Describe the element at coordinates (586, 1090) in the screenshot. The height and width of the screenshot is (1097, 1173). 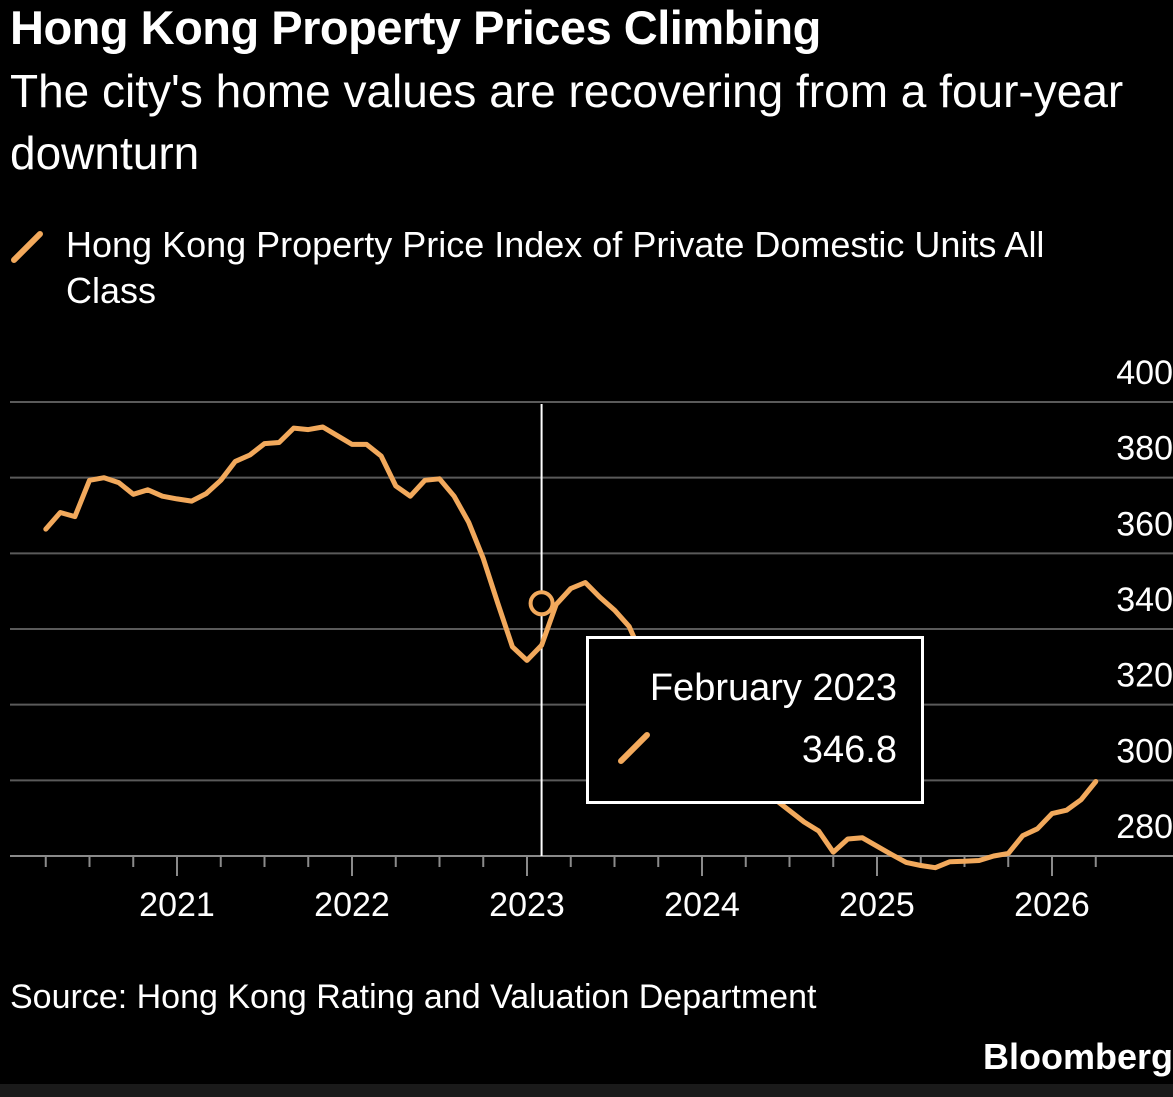
I see `bottom-frame` at that location.